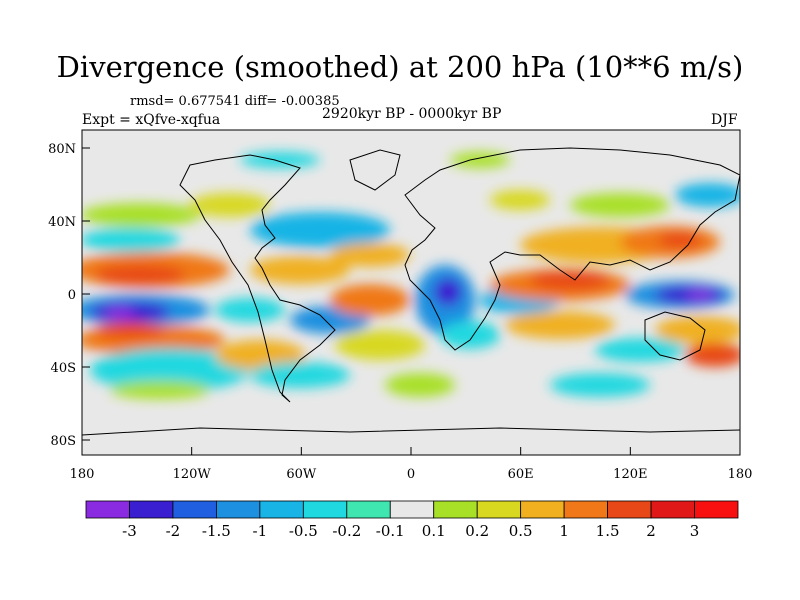 This screenshot has height=600, width=800. I want to click on colorbar-label: 0.1, so click(434, 531).